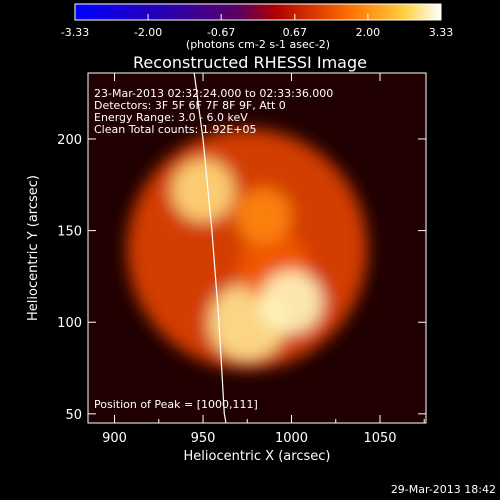 The height and width of the screenshot is (500, 500). I want to click on x-tick-label: 900, so click(114, 438).